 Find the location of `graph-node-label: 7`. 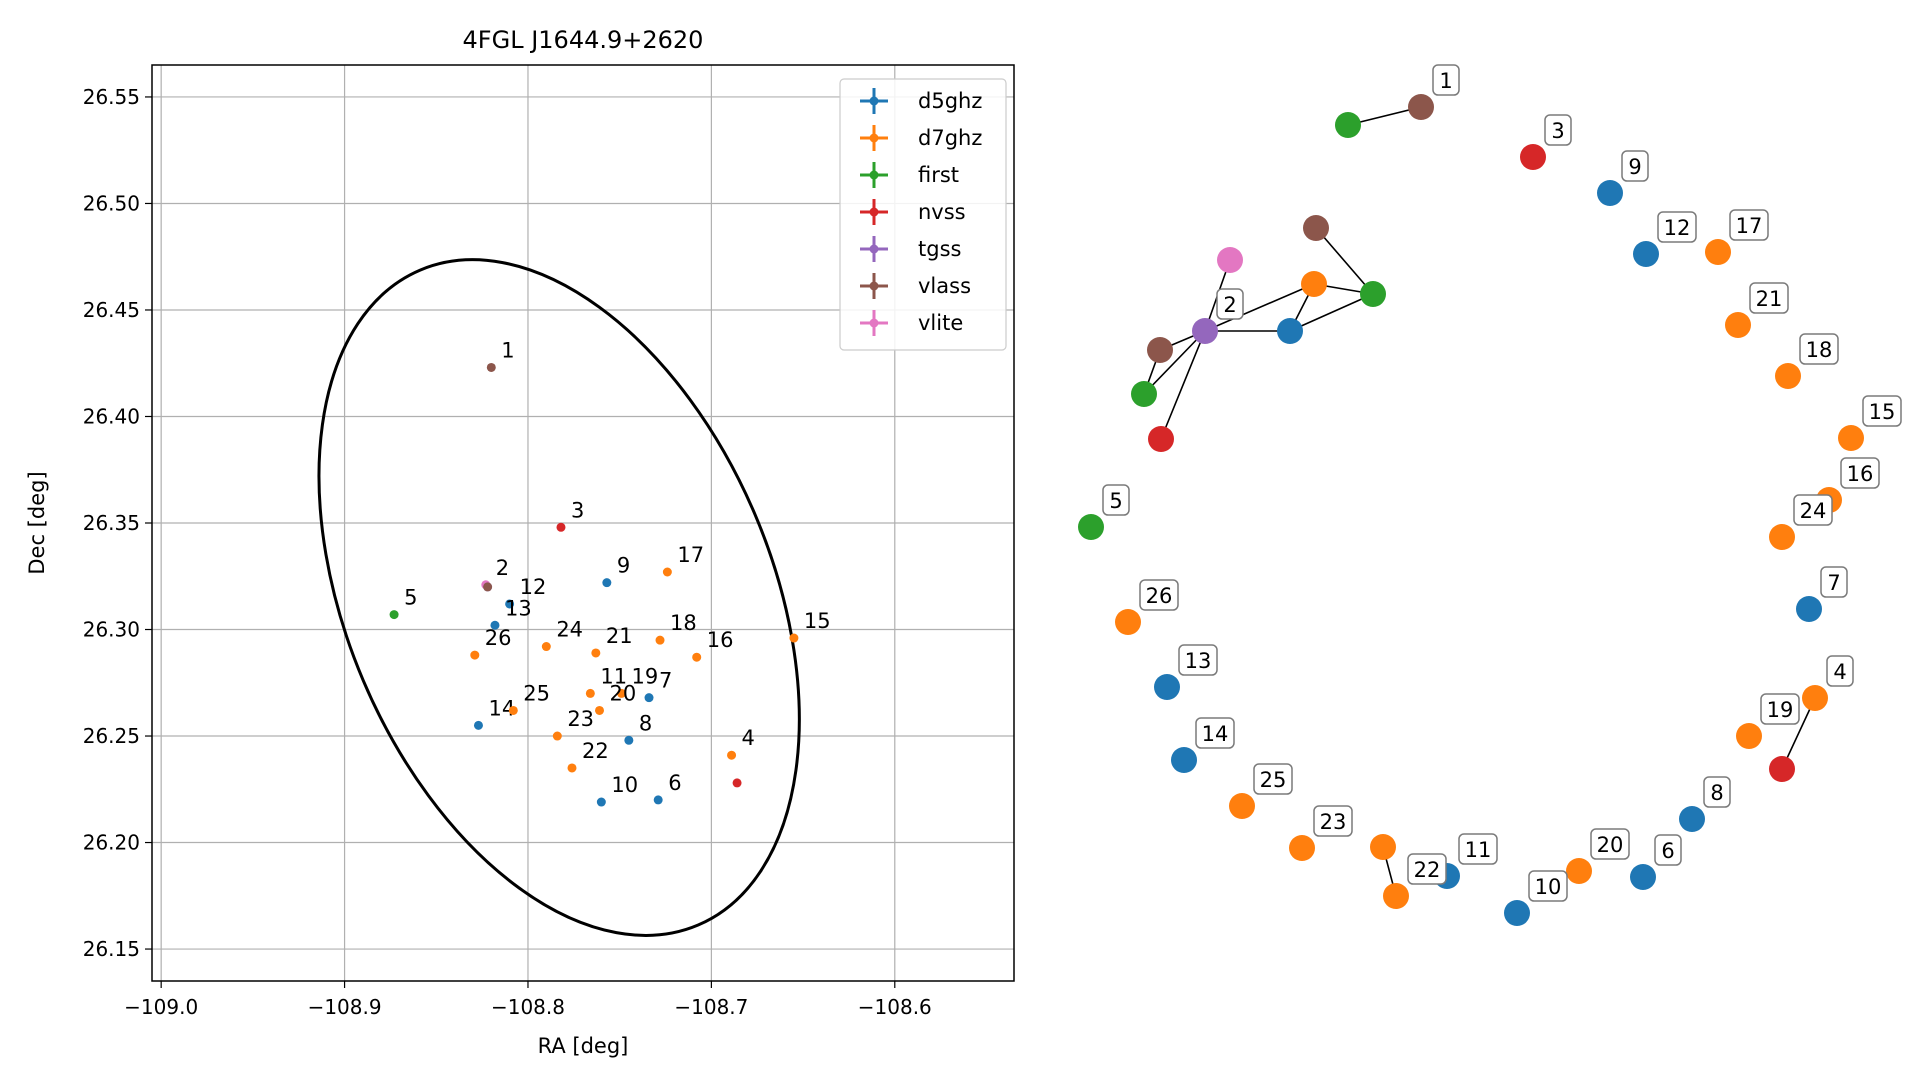

graph-node-label: 7 is located at coordinates (1833, 583).